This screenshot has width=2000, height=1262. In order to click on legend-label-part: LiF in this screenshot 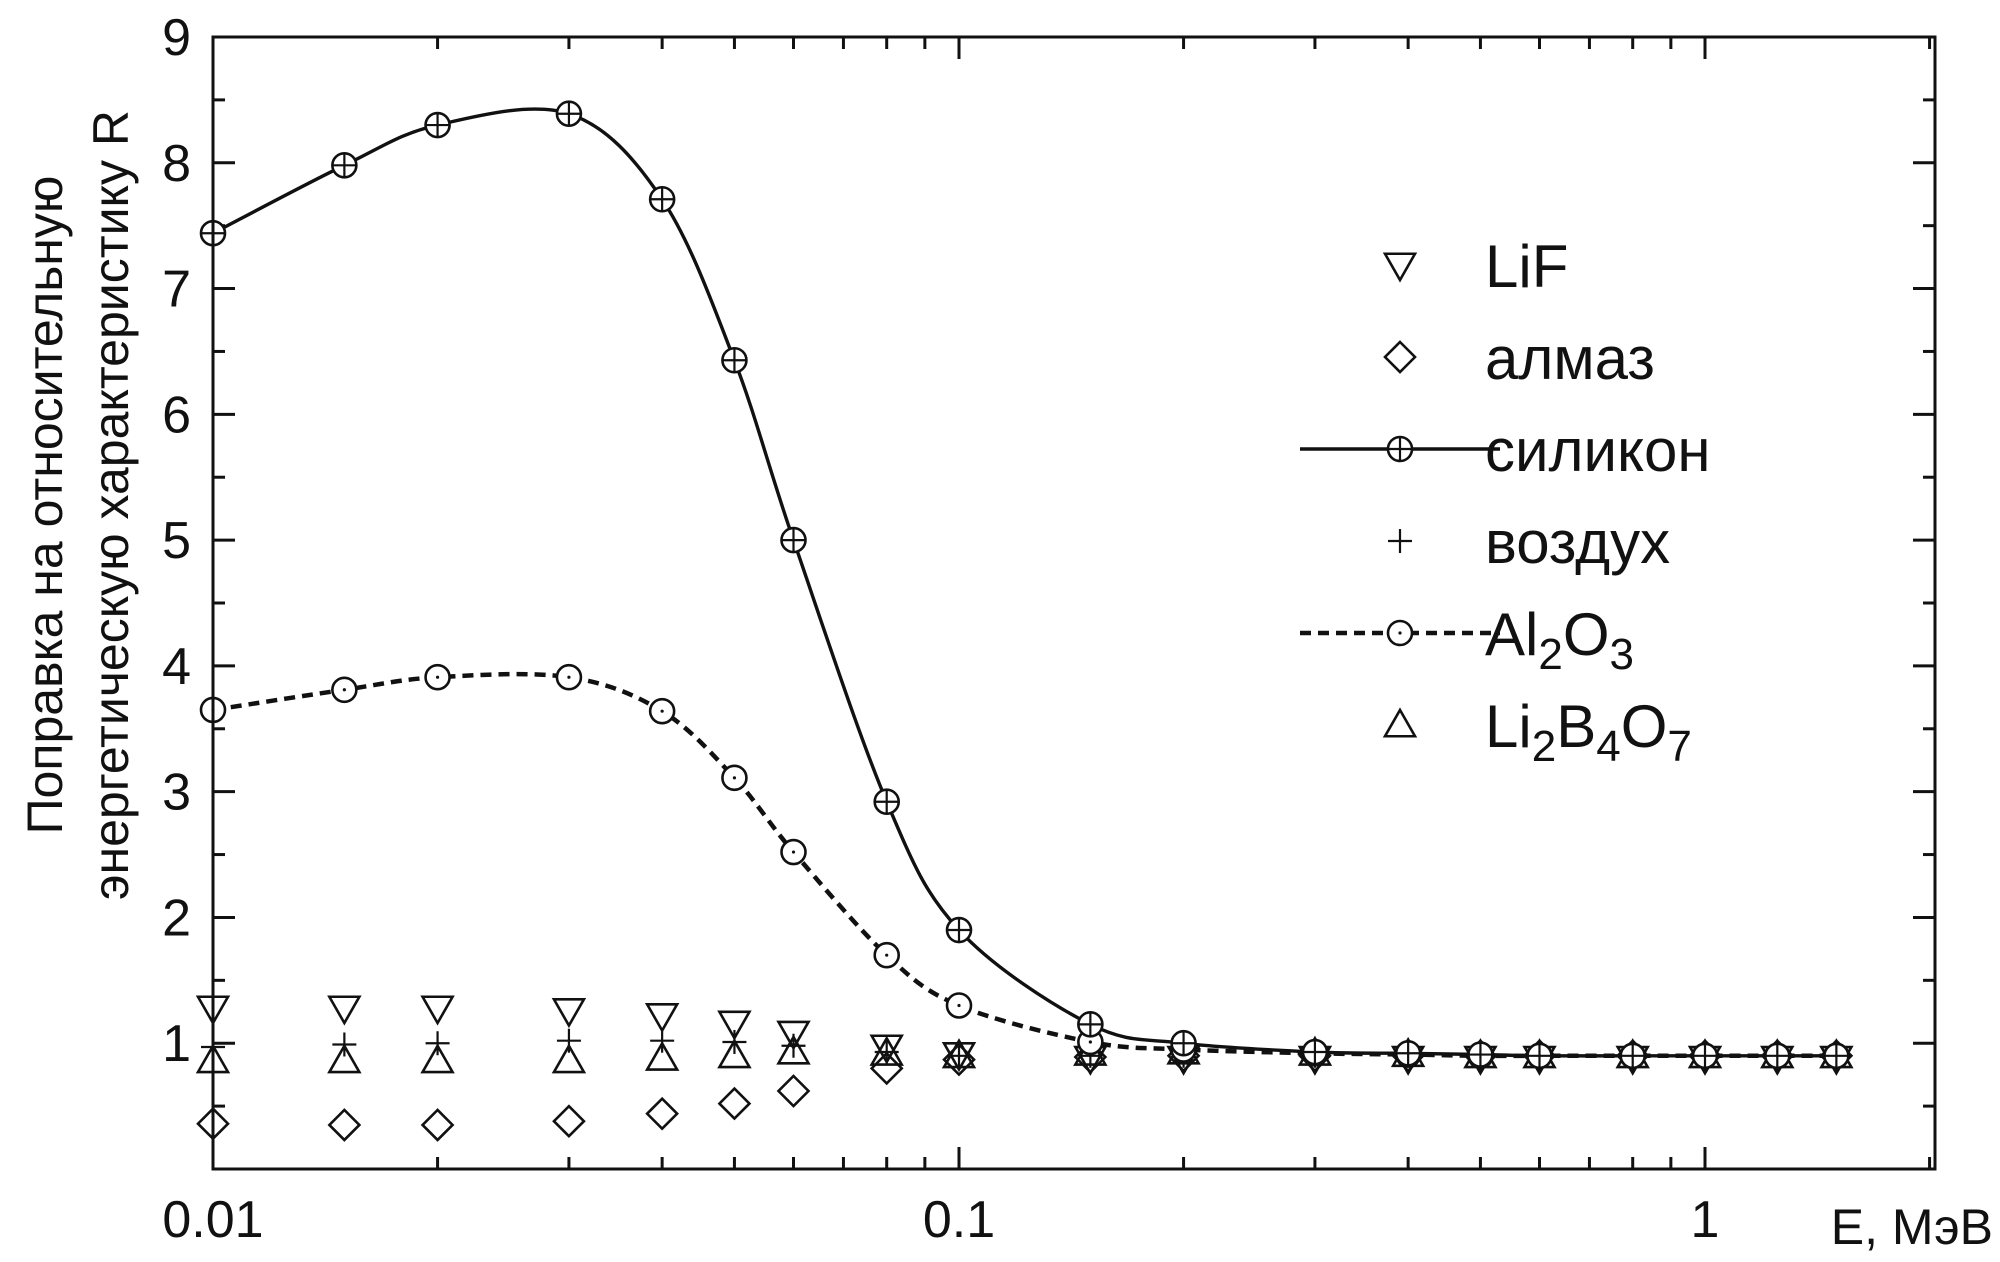, I will do `click(1526, 266)`.